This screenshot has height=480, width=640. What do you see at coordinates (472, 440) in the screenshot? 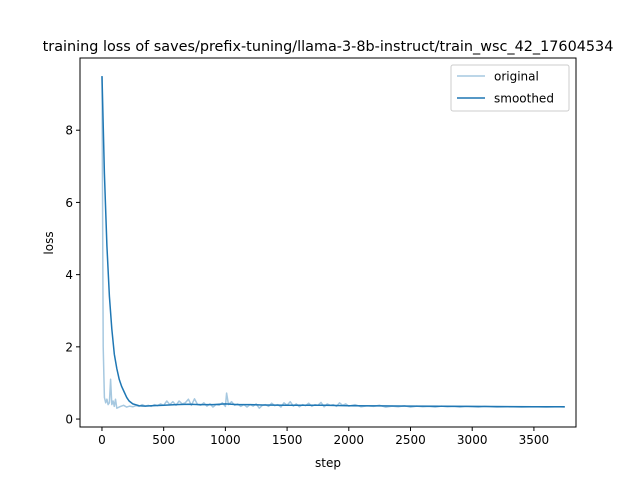
I see `x-tick-label: 3000` at bounding box center [472, 440].